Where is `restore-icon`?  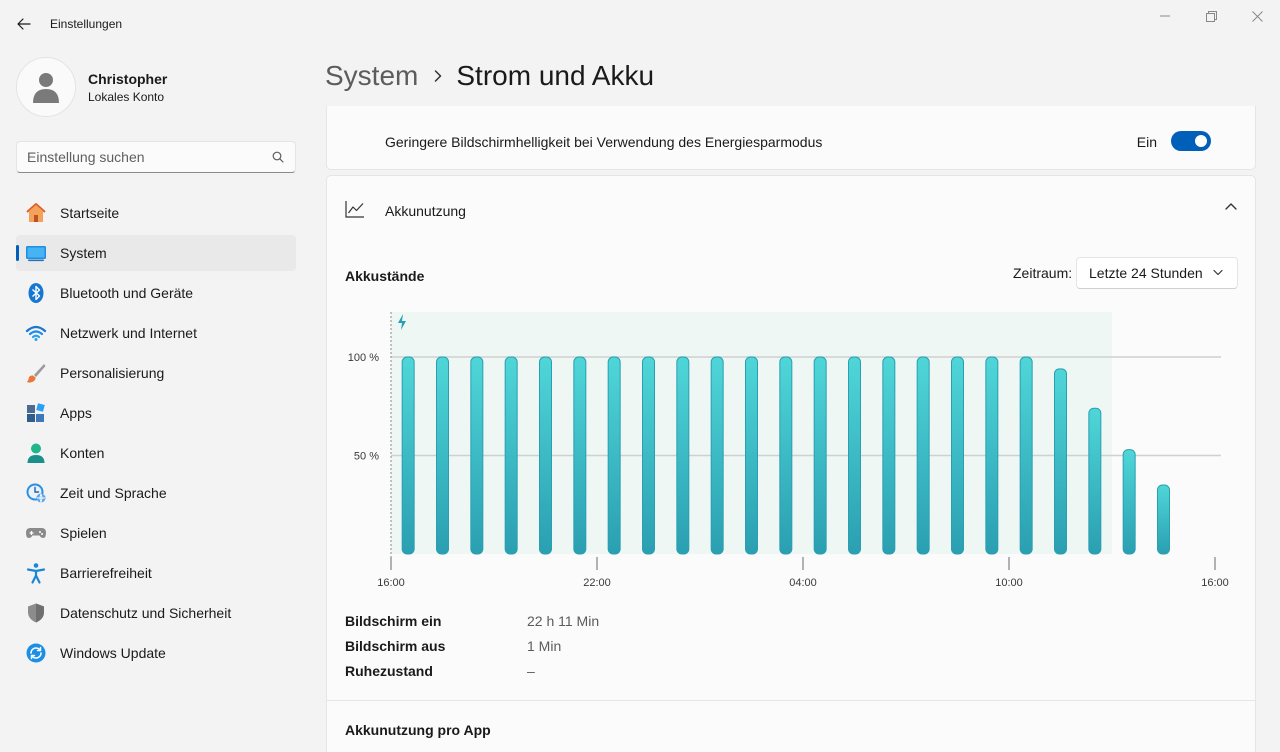 restore-icon is located at coordinates (1211, 16).